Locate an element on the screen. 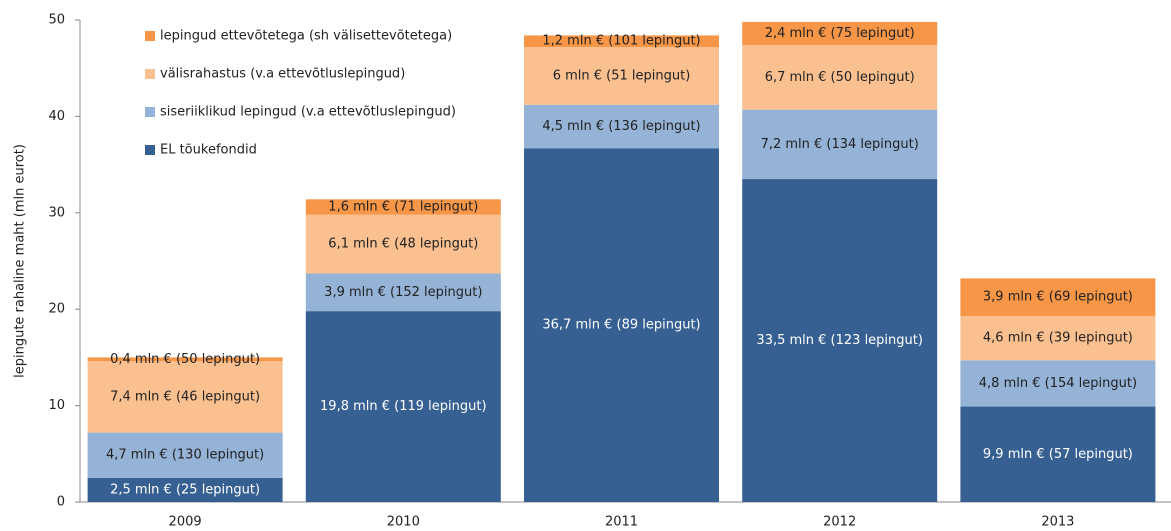  value-label: 7,4 mln € (46 lepingut) is located at coordinates (185, 396).